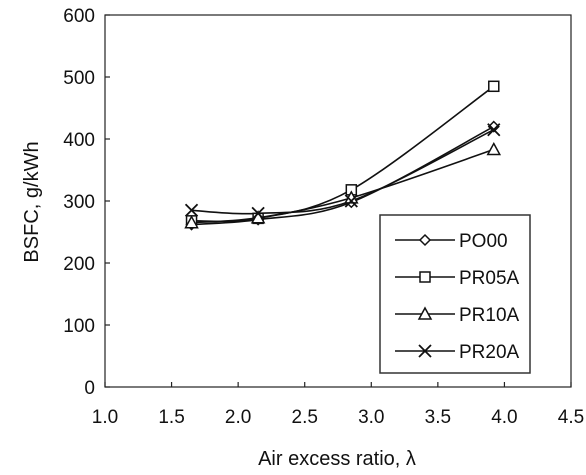 The height and width of the screenshot is (475, 586). I want to click on y-tick-label: 100, so click(79, 326).